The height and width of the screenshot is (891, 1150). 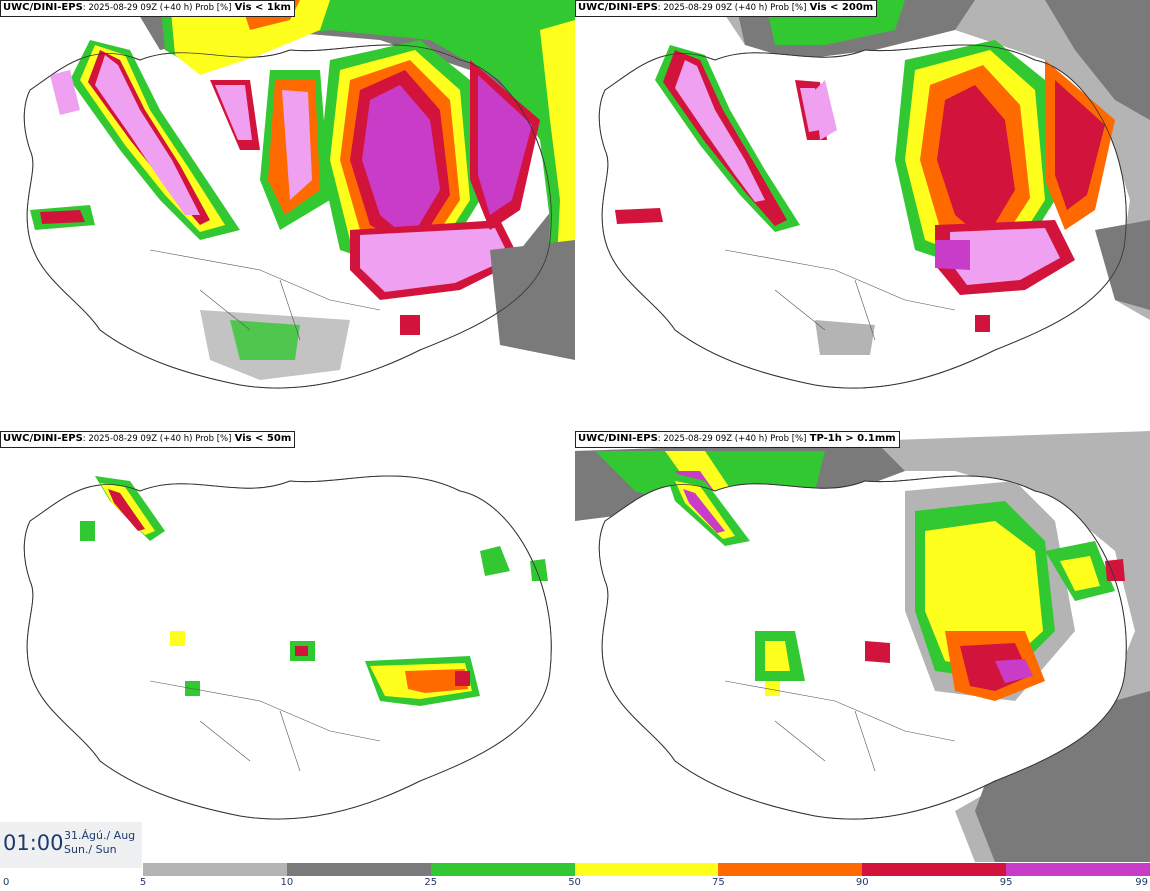 I want to click on valid-date: 31.Ágú./ Aug Sun./ Sun, so click(x=99, y=843).